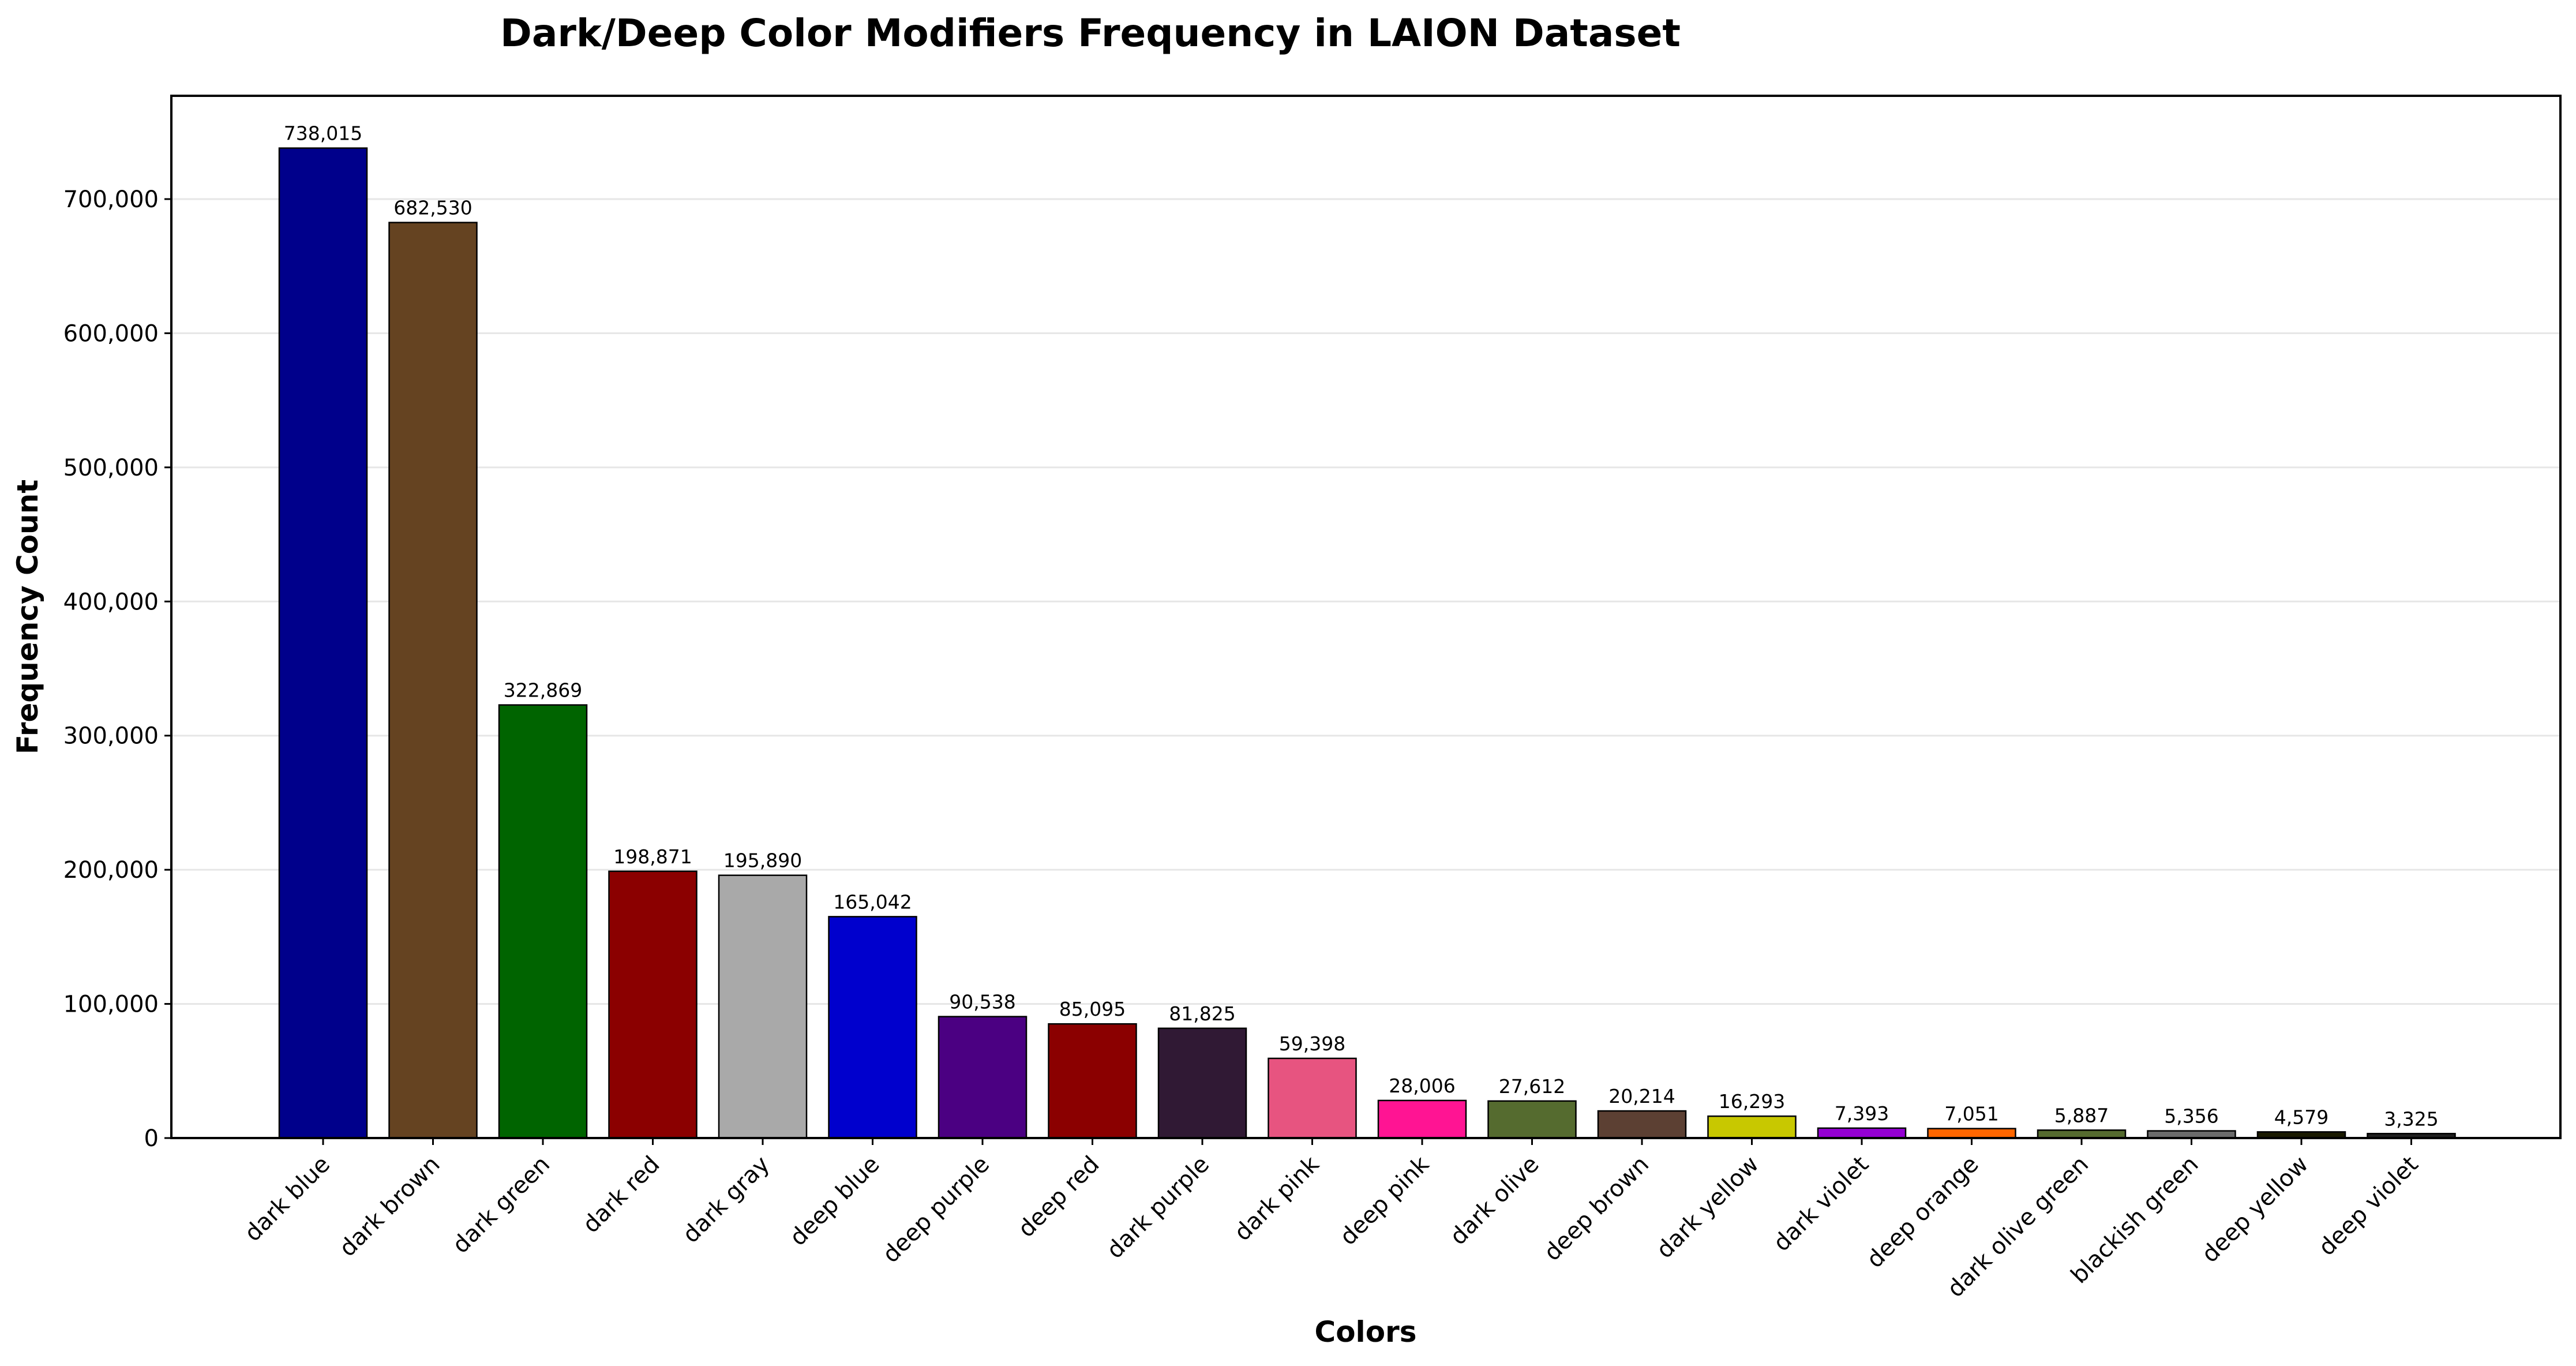 Image resolution: width=2576 pixels, height=1366 pixels. Describe the element at coordinates (834, 1201) in the screenshot. I see `x-tick-label: deep blue` at that location.